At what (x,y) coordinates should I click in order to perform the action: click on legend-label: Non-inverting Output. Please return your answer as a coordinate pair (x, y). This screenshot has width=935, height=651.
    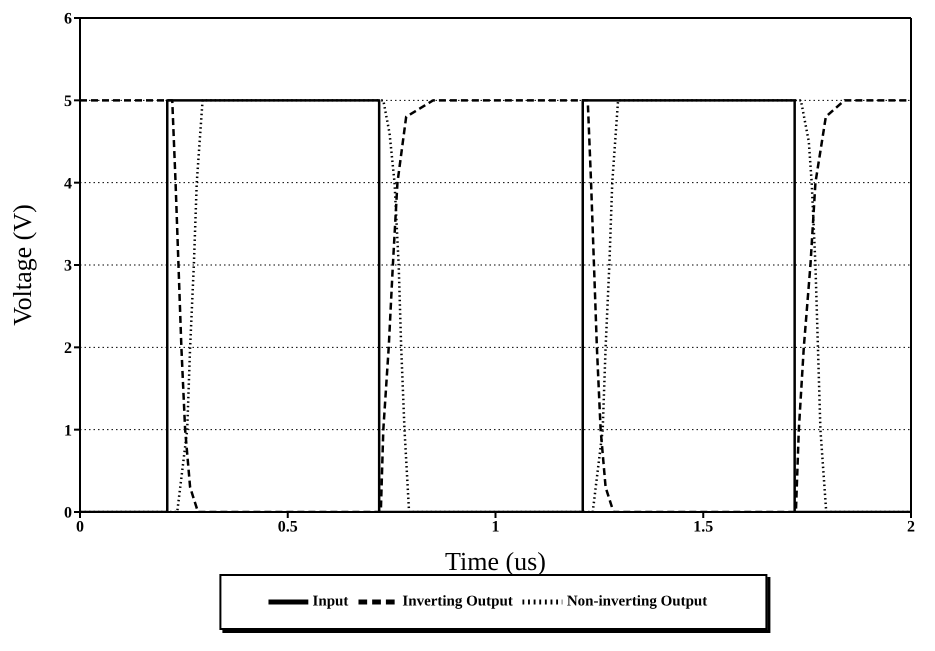
    Looking at the image, I should click on (637, 601).